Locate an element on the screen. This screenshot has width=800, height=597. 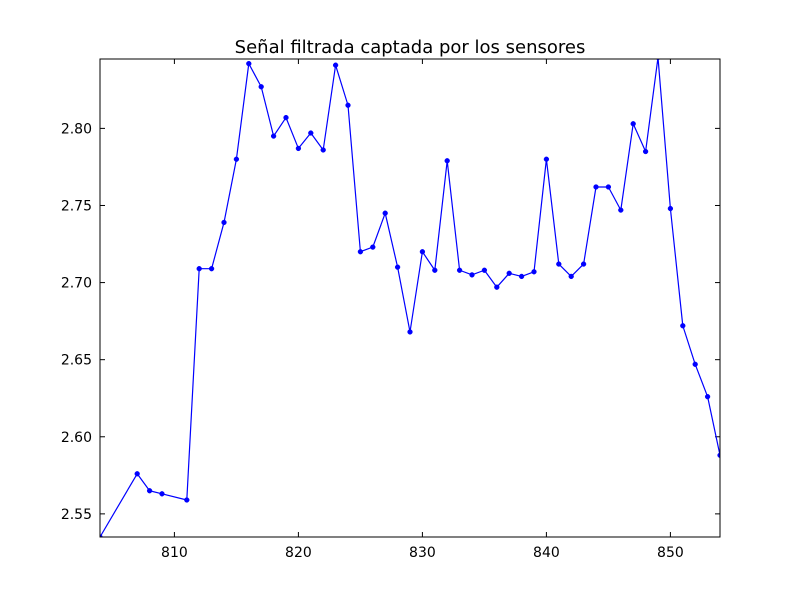
y-tick-label: 2.55 is located at coordinates (76, 515).